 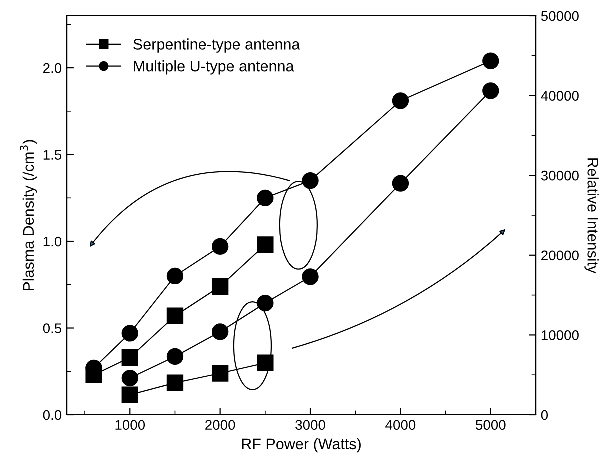 I want to click on x-tick-label: 4000, so click(x=401, y=425).